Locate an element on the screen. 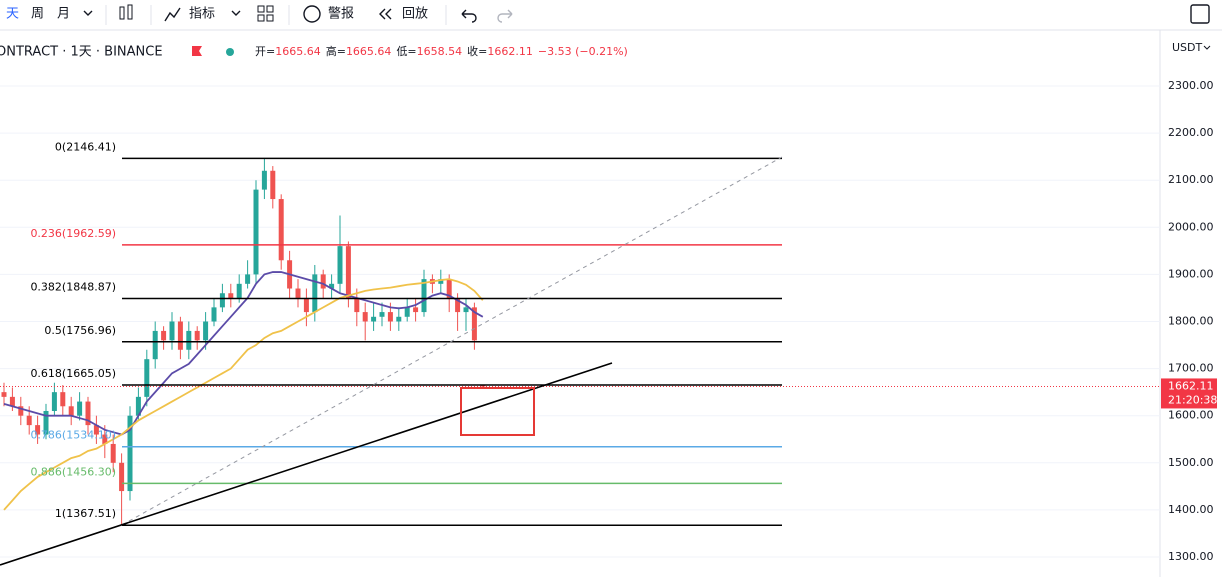 This screenshot has width=1222, height=577. y-tick-label: 1500.00 is located at coordinates (1191, 462).